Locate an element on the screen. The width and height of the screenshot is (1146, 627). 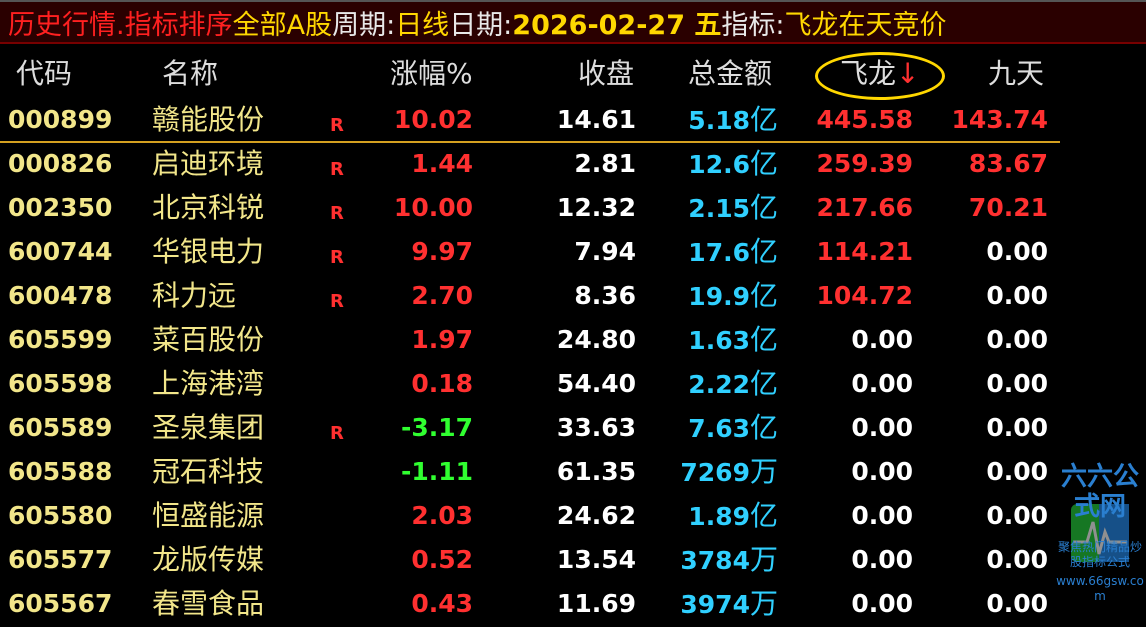
col-close: 收盘 is located at coordinates (606, 73).